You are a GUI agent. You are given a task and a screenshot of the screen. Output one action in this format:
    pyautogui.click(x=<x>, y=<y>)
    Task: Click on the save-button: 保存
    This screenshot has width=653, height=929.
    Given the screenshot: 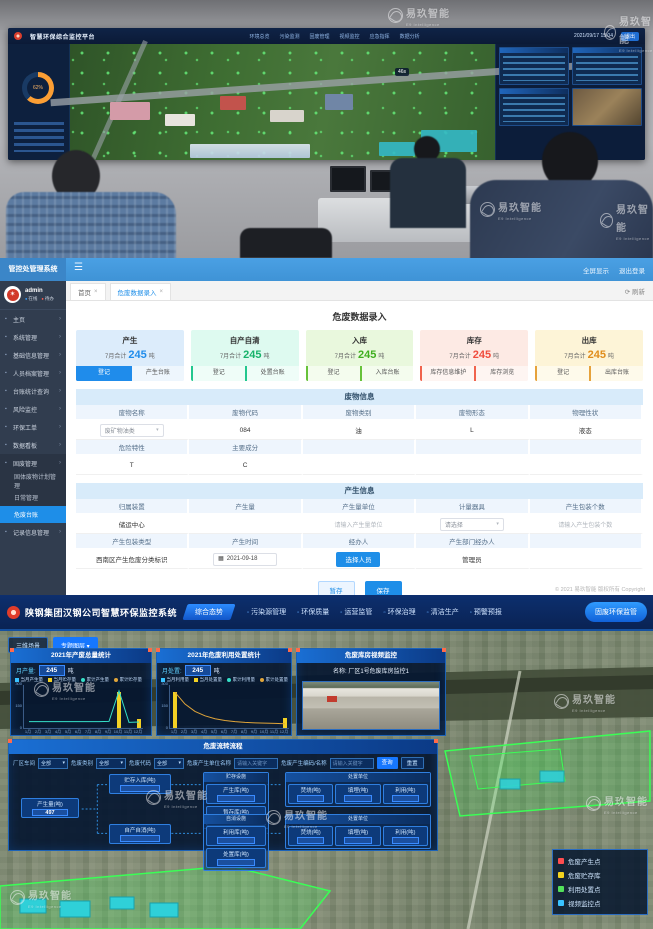 What is the action you would take?
    pyautogui.click(x=383, y=588)
    